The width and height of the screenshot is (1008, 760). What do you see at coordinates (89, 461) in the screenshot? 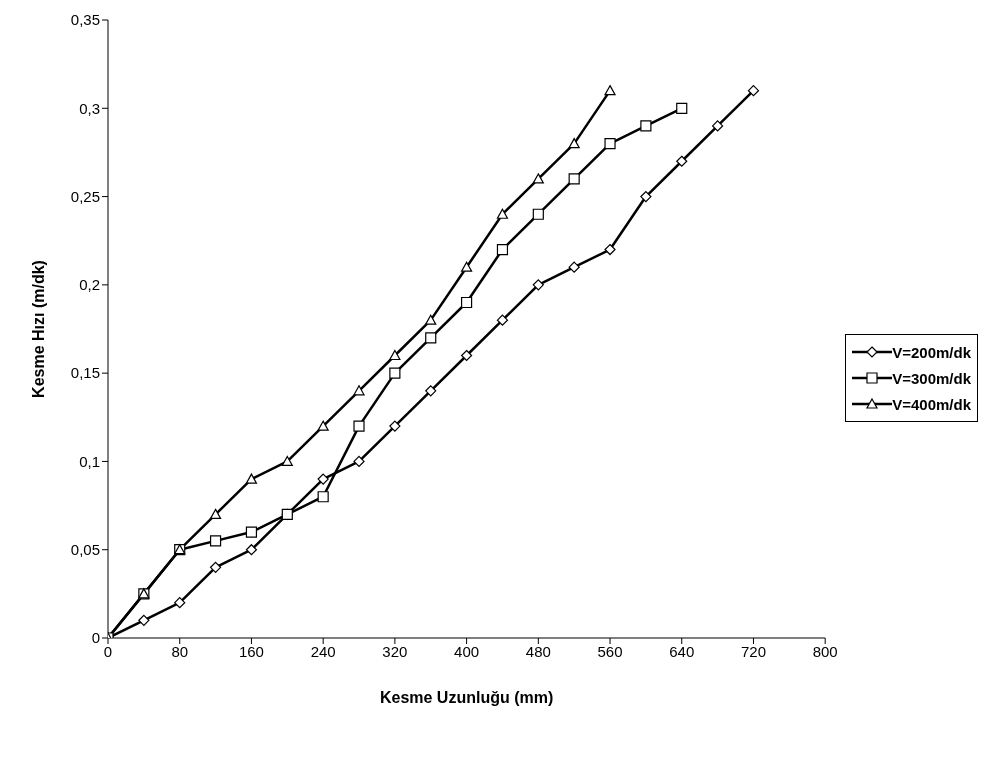
I see `y-tick-label: 0,1` at bounding box center [89, 461].